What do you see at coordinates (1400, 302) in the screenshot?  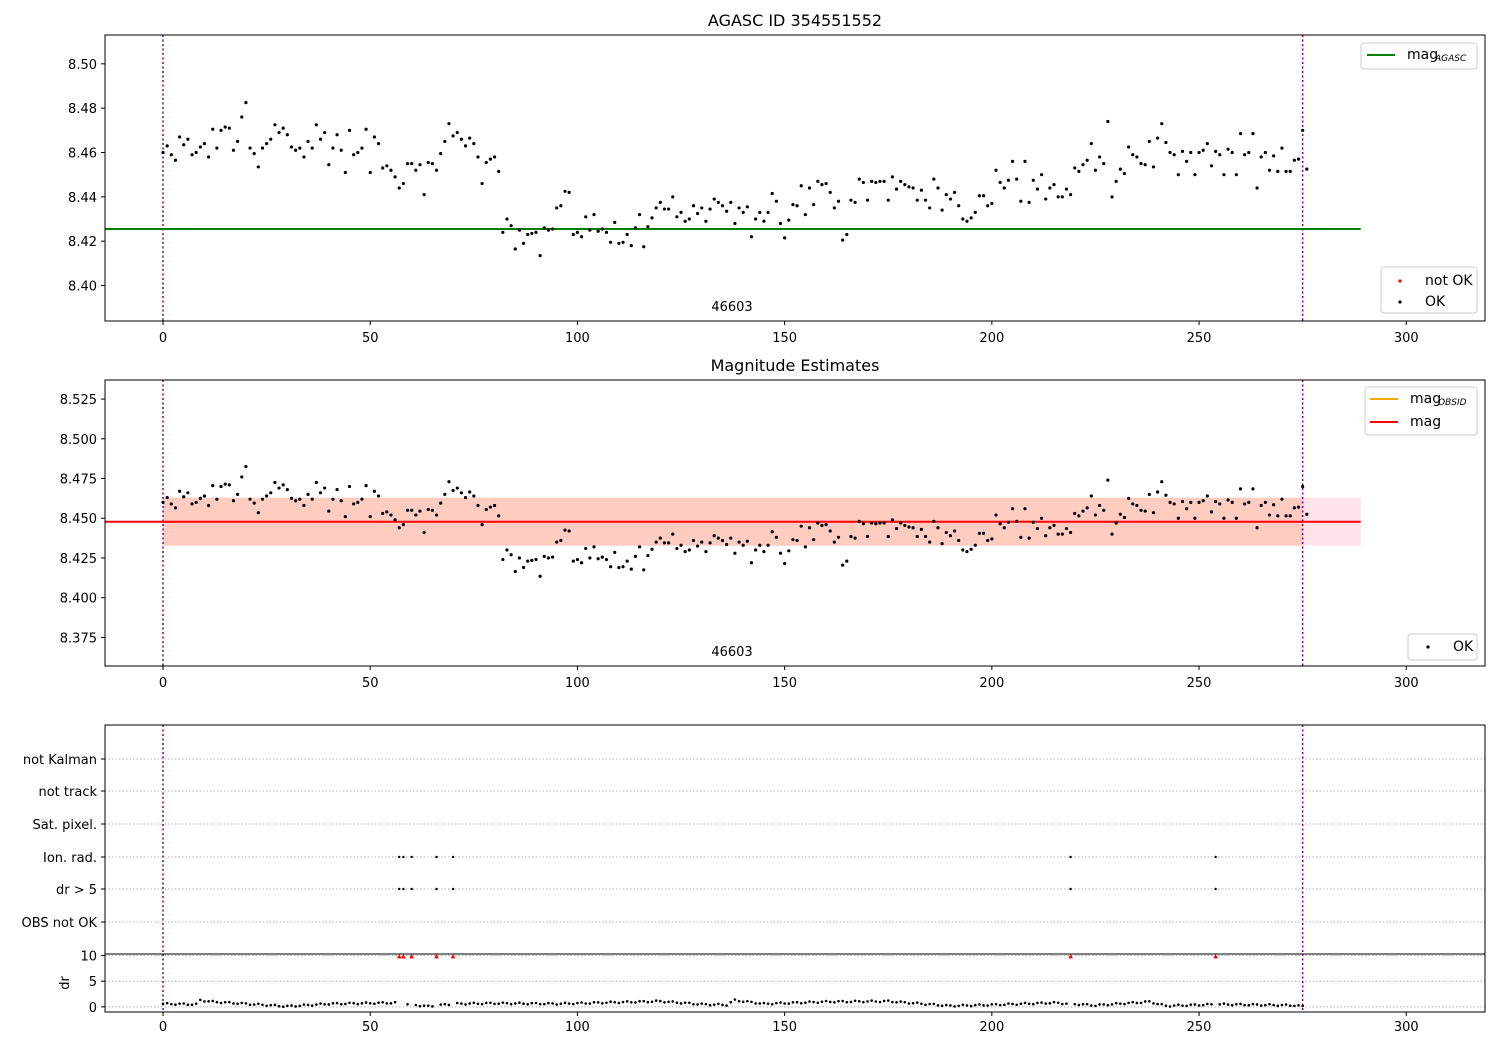 I see `legend-ok-marker` at bounding box center [1400, 302].